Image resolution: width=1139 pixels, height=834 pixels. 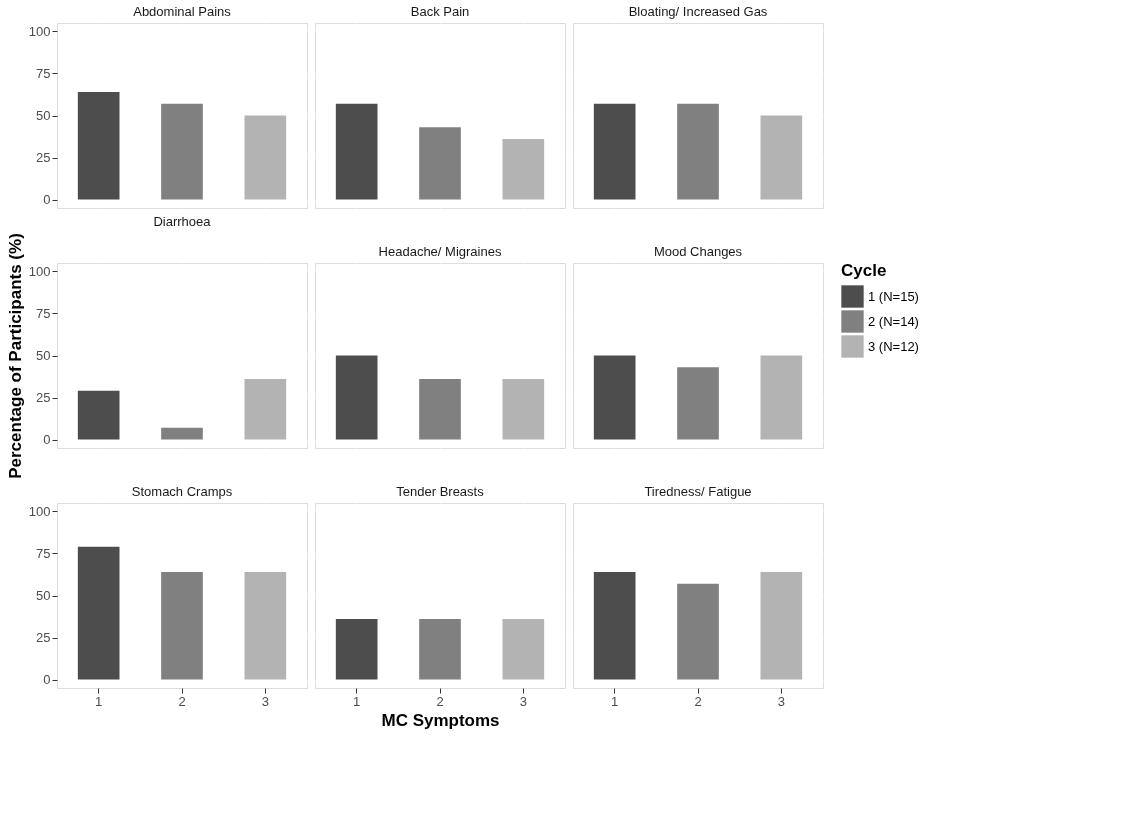 I want to click on chart-title: Mood Changes, so click(x=698, y=251).